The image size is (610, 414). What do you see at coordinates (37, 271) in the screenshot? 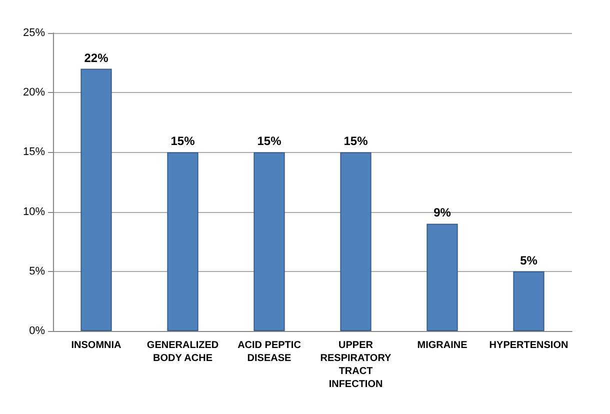
I see `y-tick-label: 5%` at bounding box center [37, 271].